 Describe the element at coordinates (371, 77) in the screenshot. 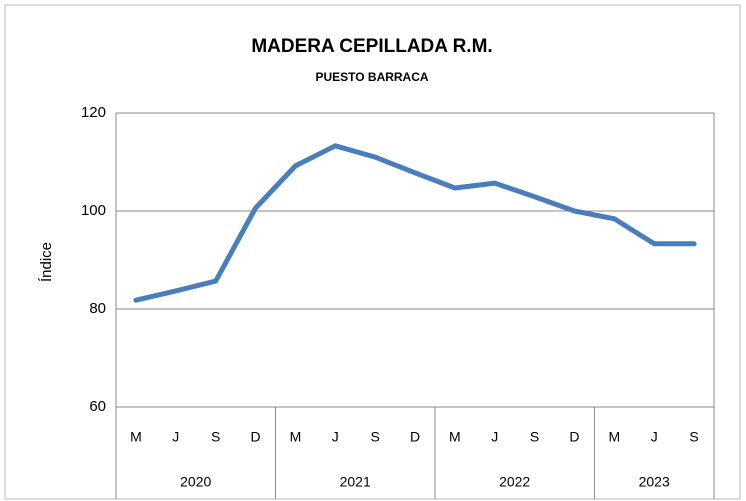

I see `chart-subtitle: PUESTO BARRACA` at that location.